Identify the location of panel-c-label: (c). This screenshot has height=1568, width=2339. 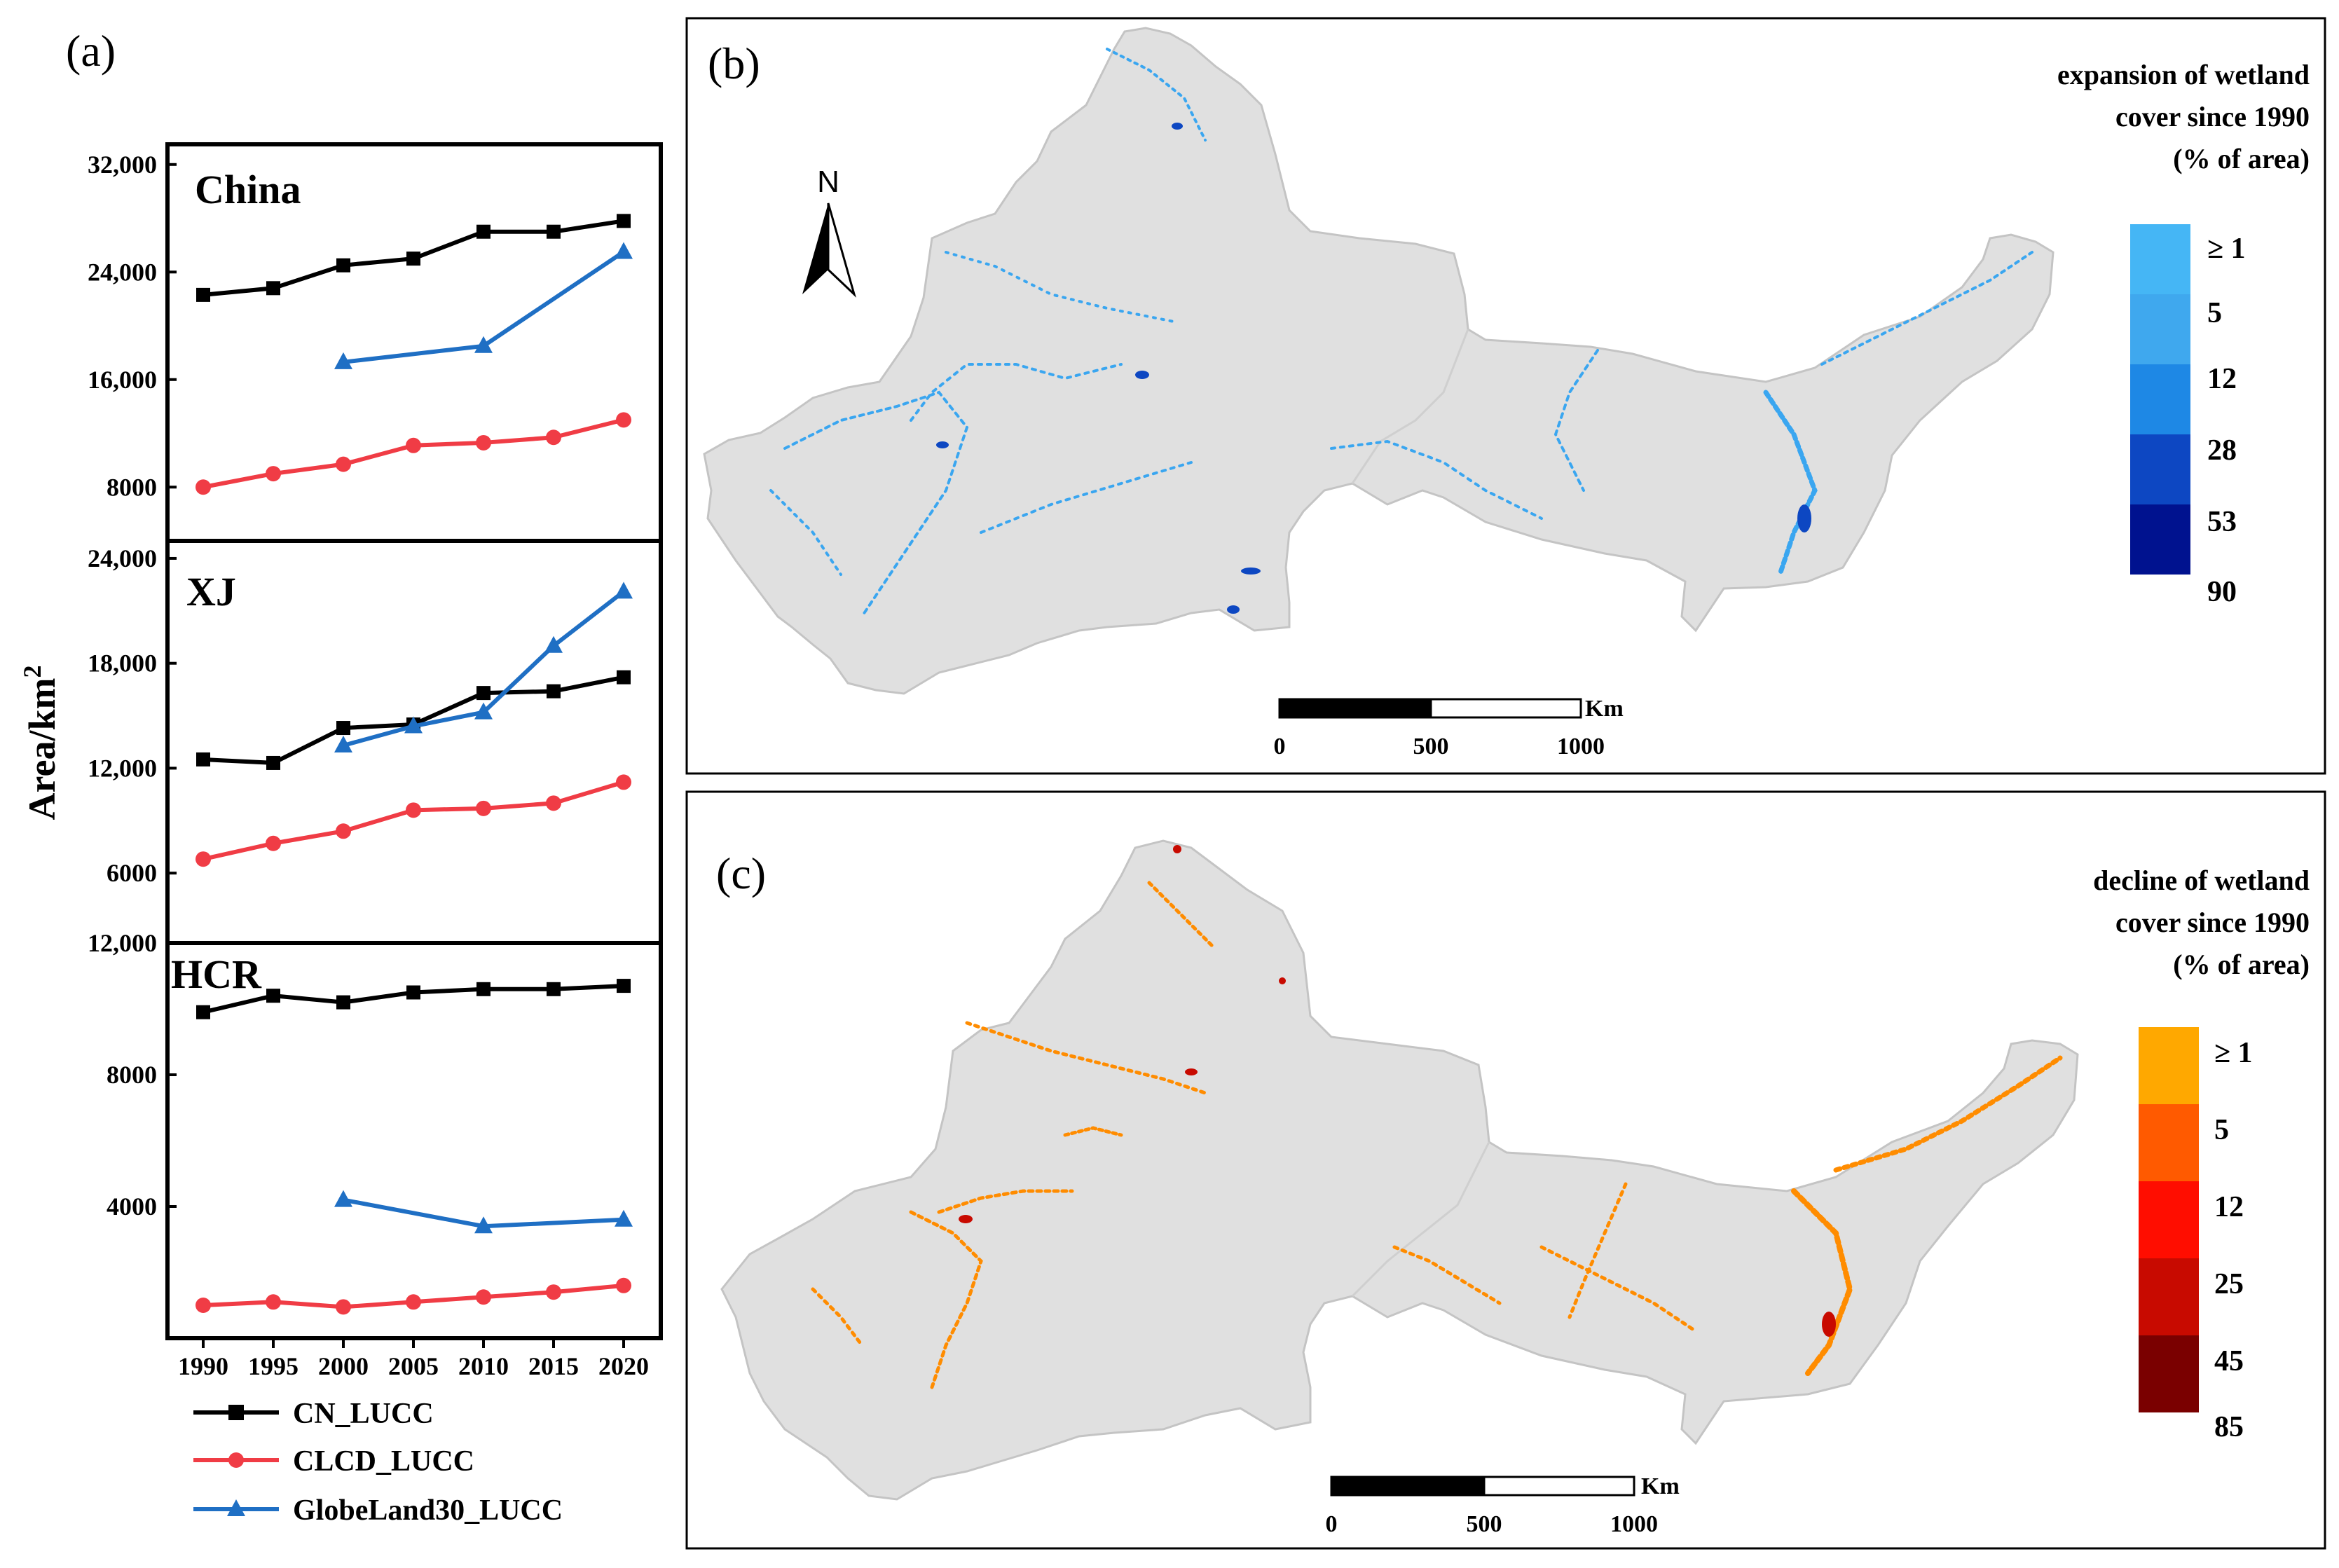
(741, 873).